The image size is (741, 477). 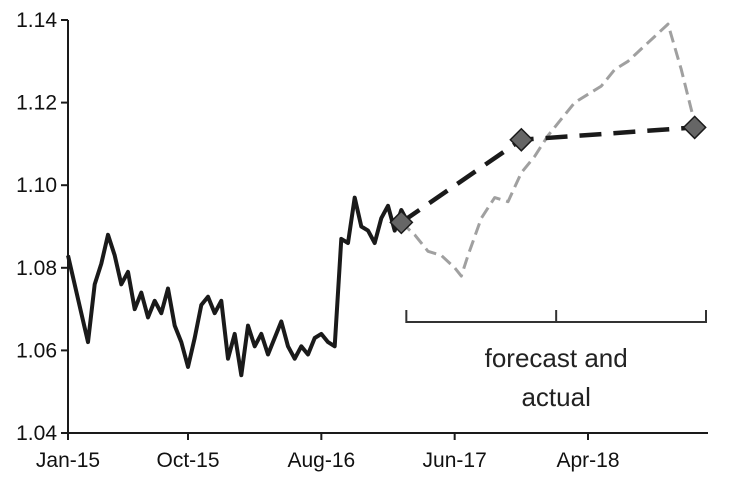 What do you see at coordinates (42, 227) in the screenshot?
I see `y-axis: 1.04 1.06 1.08 1.10 1.12 1.14` at bounding box center [42, 227].